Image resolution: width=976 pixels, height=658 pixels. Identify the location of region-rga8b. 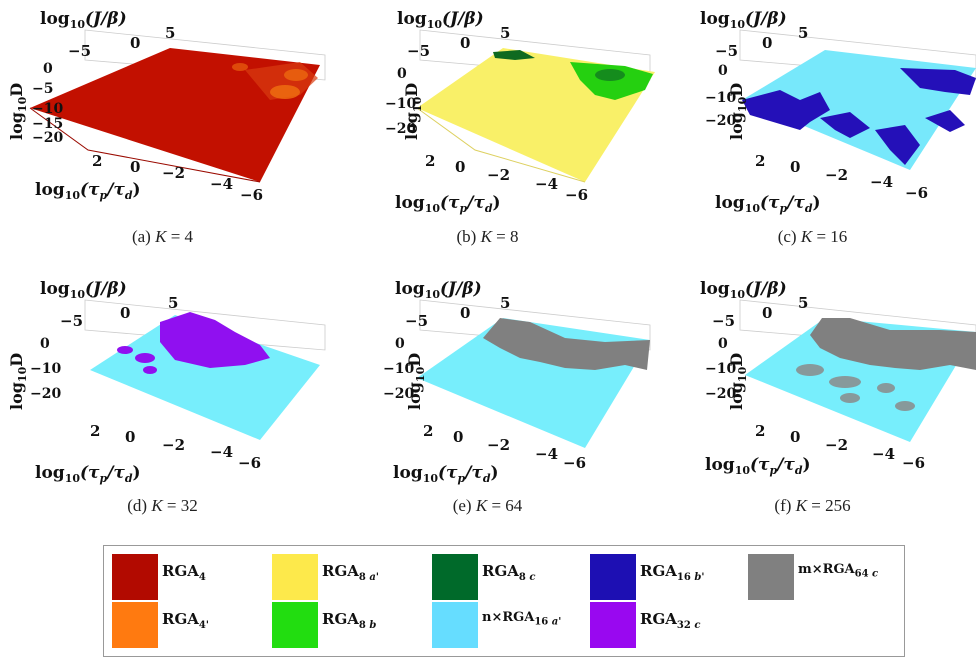
(611, 81).